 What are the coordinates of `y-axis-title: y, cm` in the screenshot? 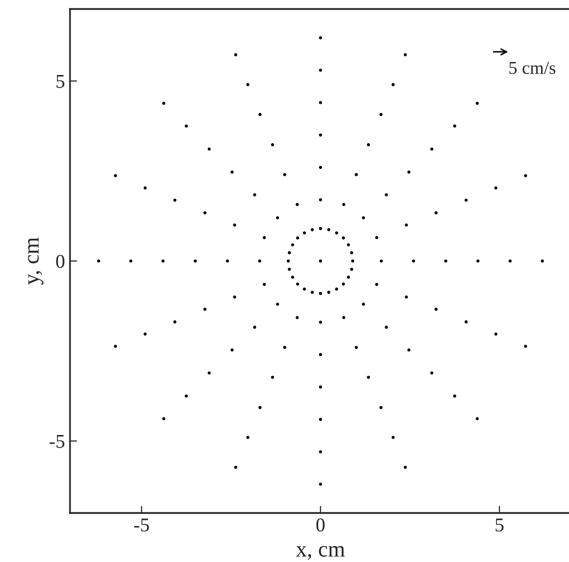 It's located at (36, 261).